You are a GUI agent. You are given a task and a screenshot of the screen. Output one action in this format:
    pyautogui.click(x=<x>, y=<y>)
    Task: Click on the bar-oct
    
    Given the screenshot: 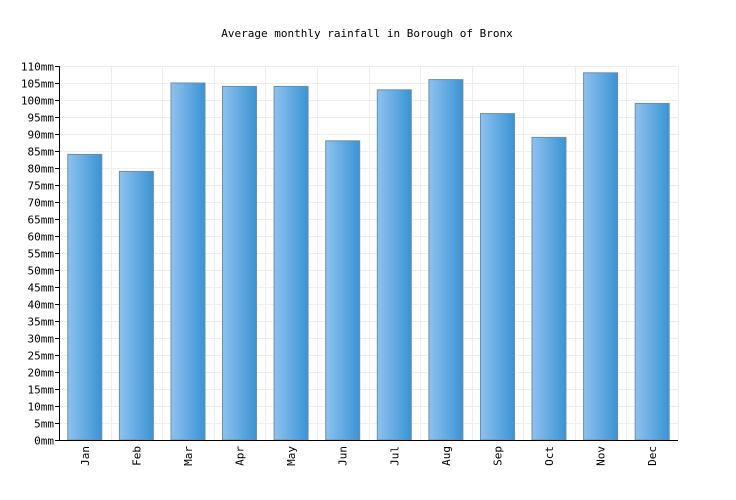 What is the action you would take?
    pyautogui.click(x=549, y=288)
    